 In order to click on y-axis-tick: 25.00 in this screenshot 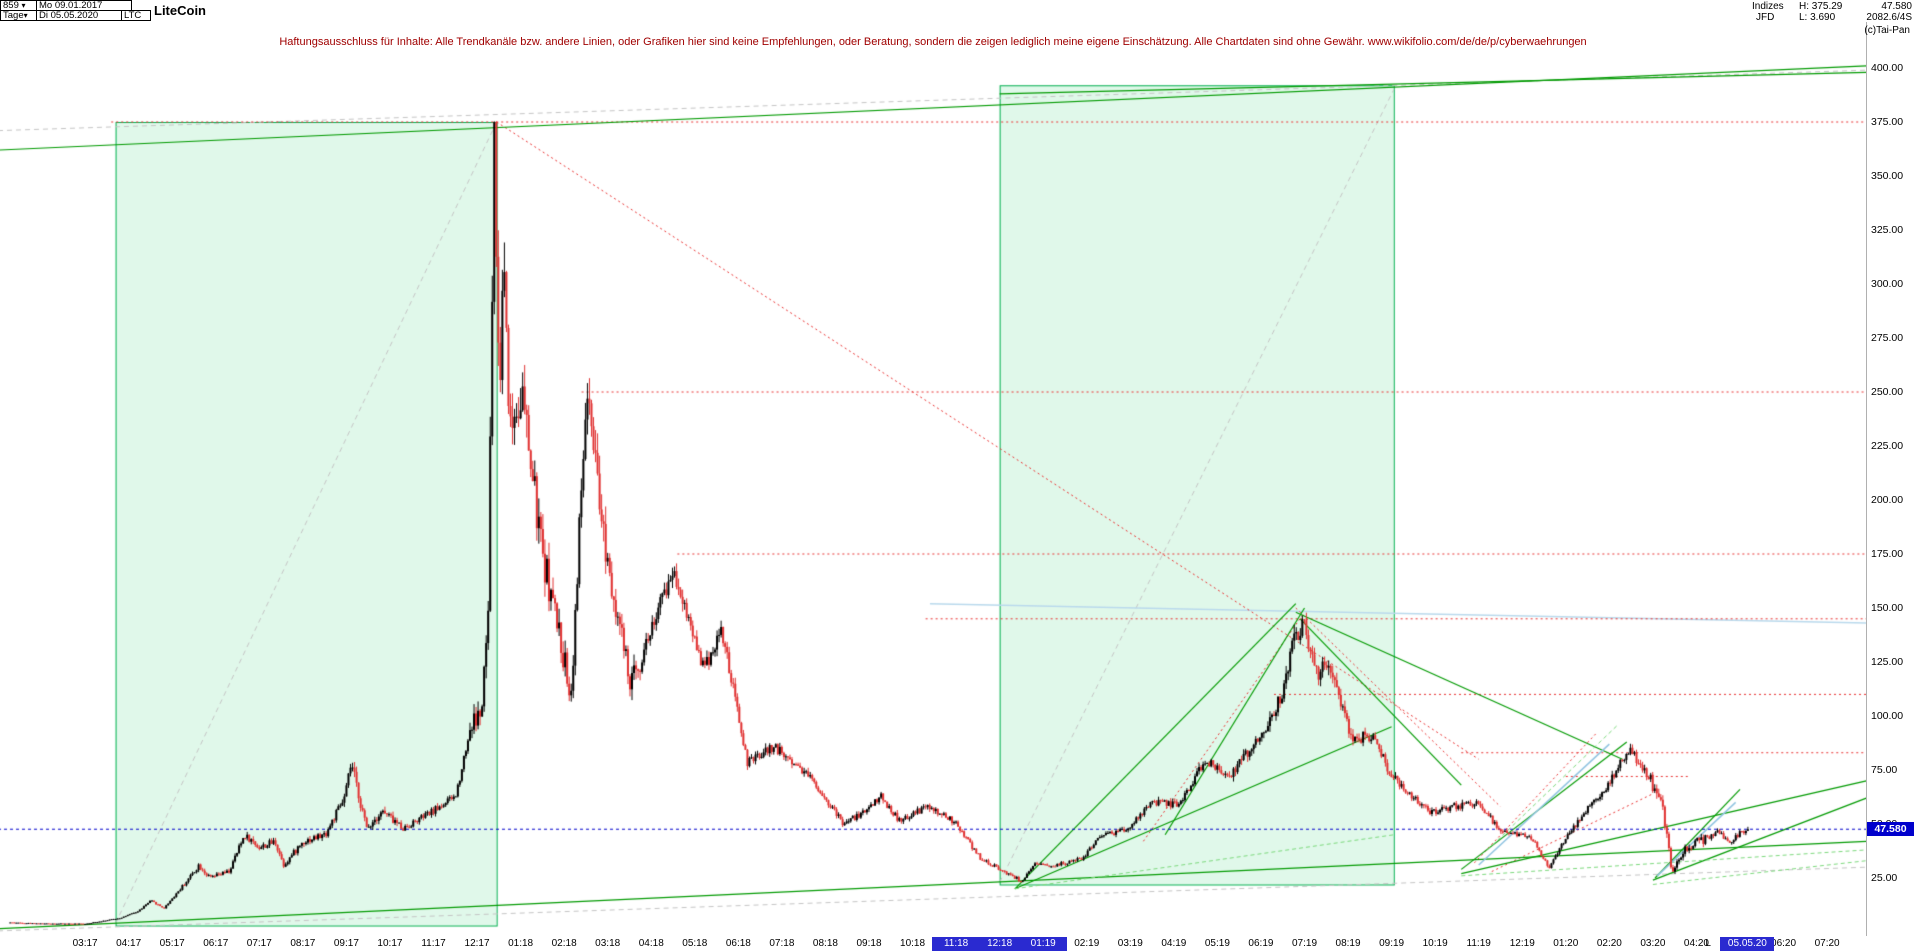, I will do `click(1884, 878)`.